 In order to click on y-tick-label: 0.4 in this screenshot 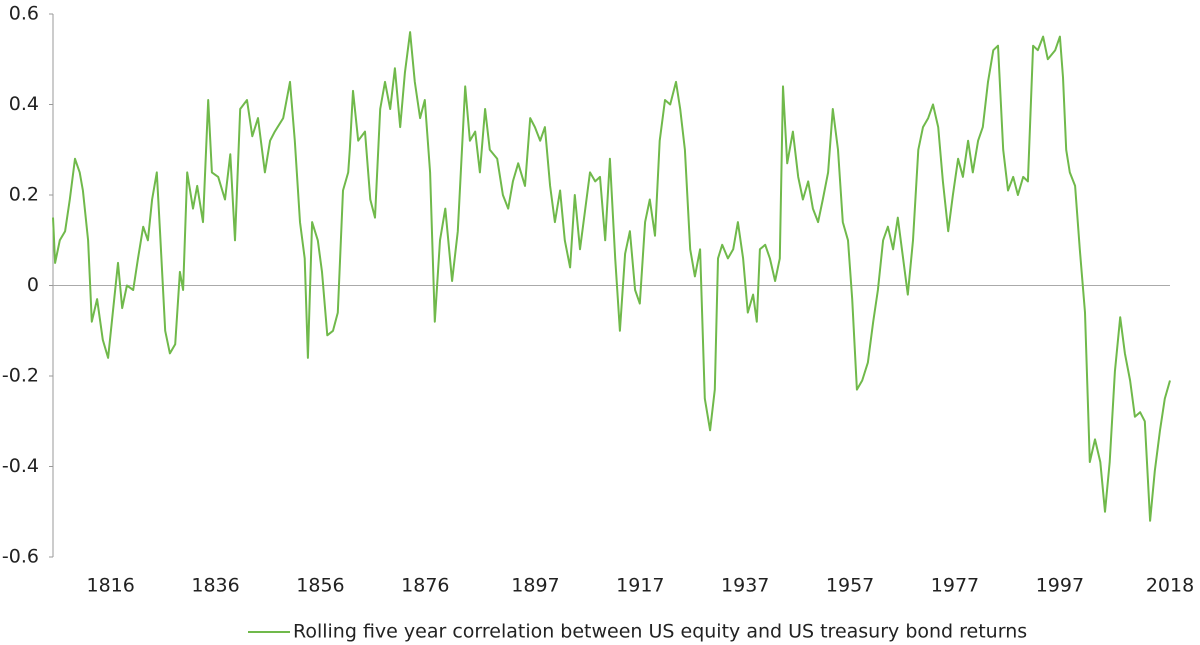, I will do `click(24, 104)`.